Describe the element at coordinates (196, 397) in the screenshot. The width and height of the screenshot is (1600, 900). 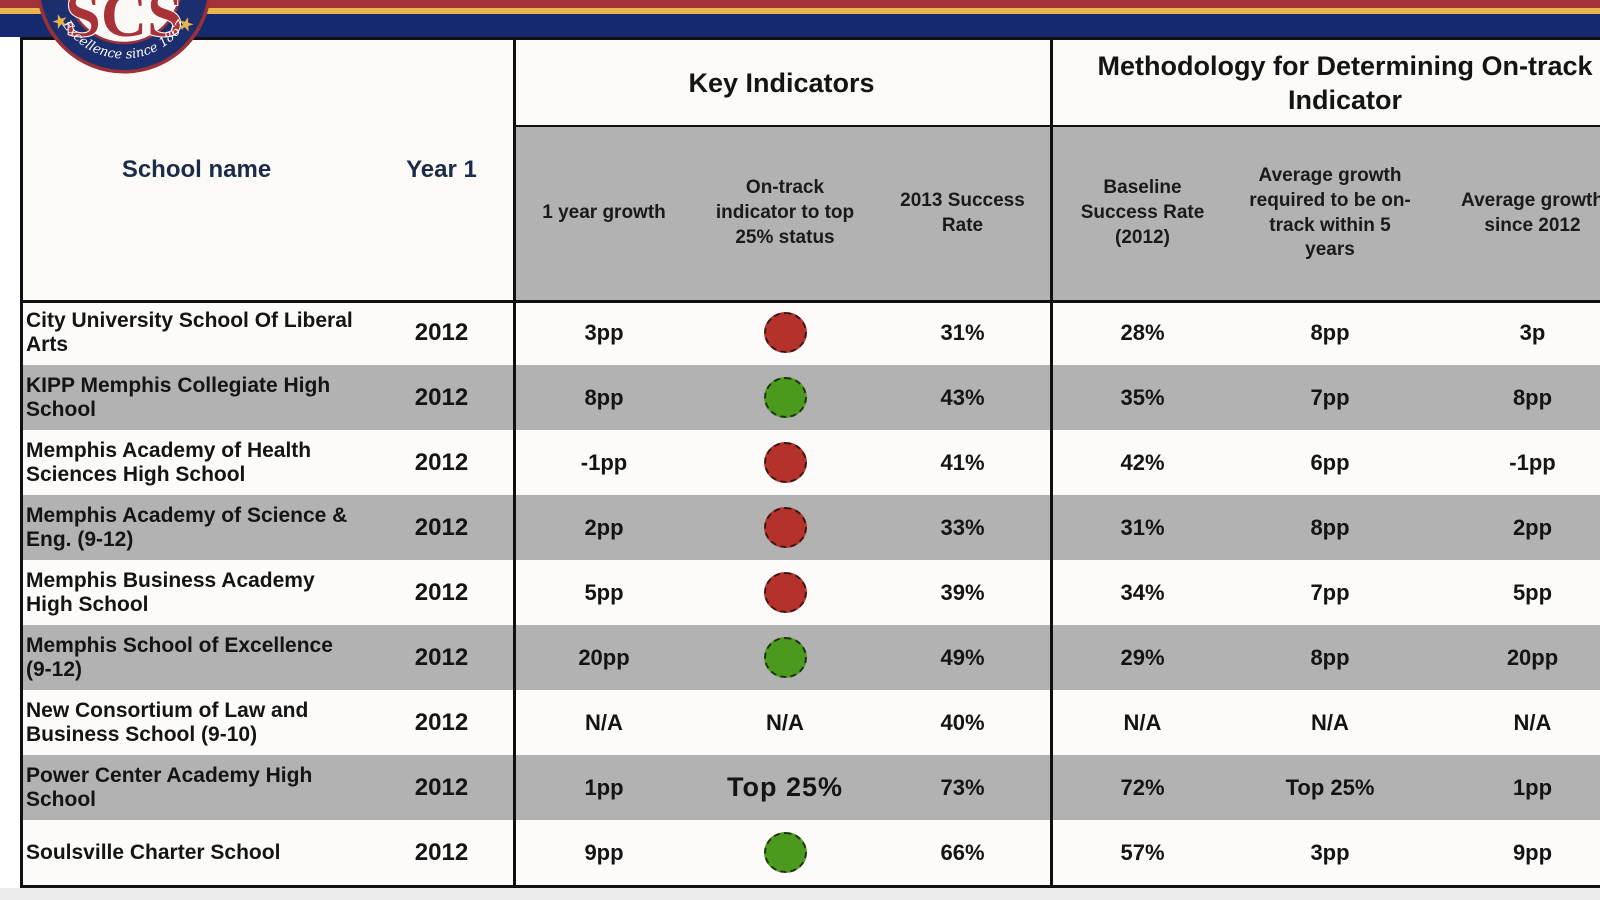
I see `school-name-cell: KIPP Memphis Collegiate High School` at that location.